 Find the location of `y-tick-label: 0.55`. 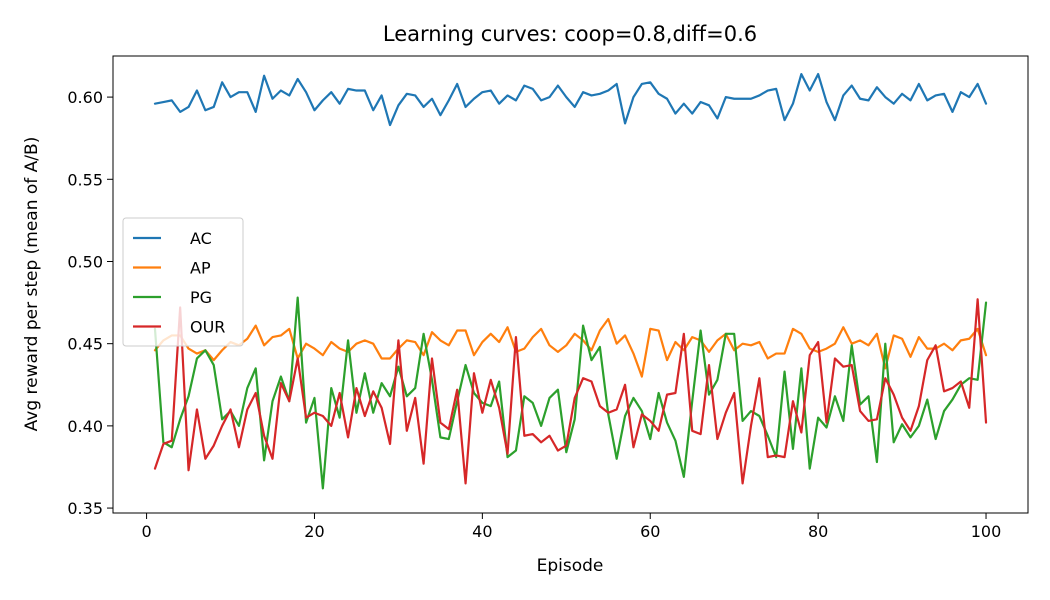

y-tick-label: 0.55 is located at coordinates (85, 179).